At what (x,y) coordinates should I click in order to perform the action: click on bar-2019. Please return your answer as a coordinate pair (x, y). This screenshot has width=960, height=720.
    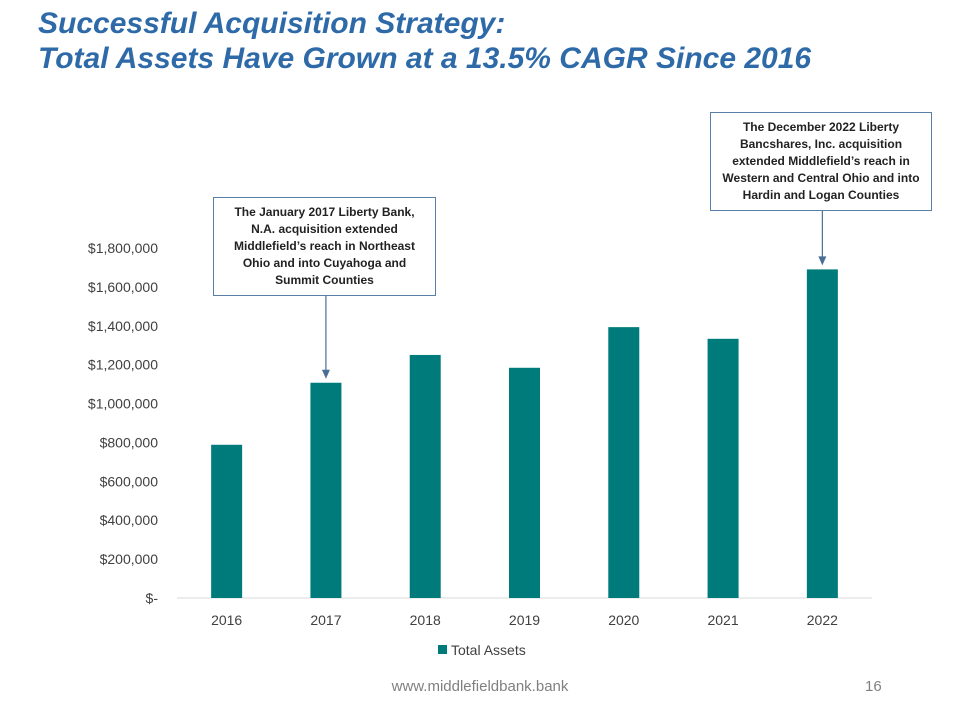
    Looking at the image, I should click on (524, 482).